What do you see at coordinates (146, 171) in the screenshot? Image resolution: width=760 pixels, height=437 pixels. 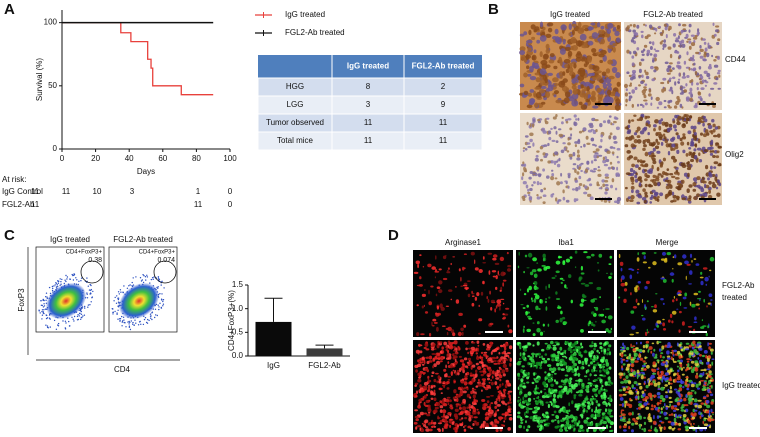 I see `x-axis-label: Days` at bounding box center [146, 171].